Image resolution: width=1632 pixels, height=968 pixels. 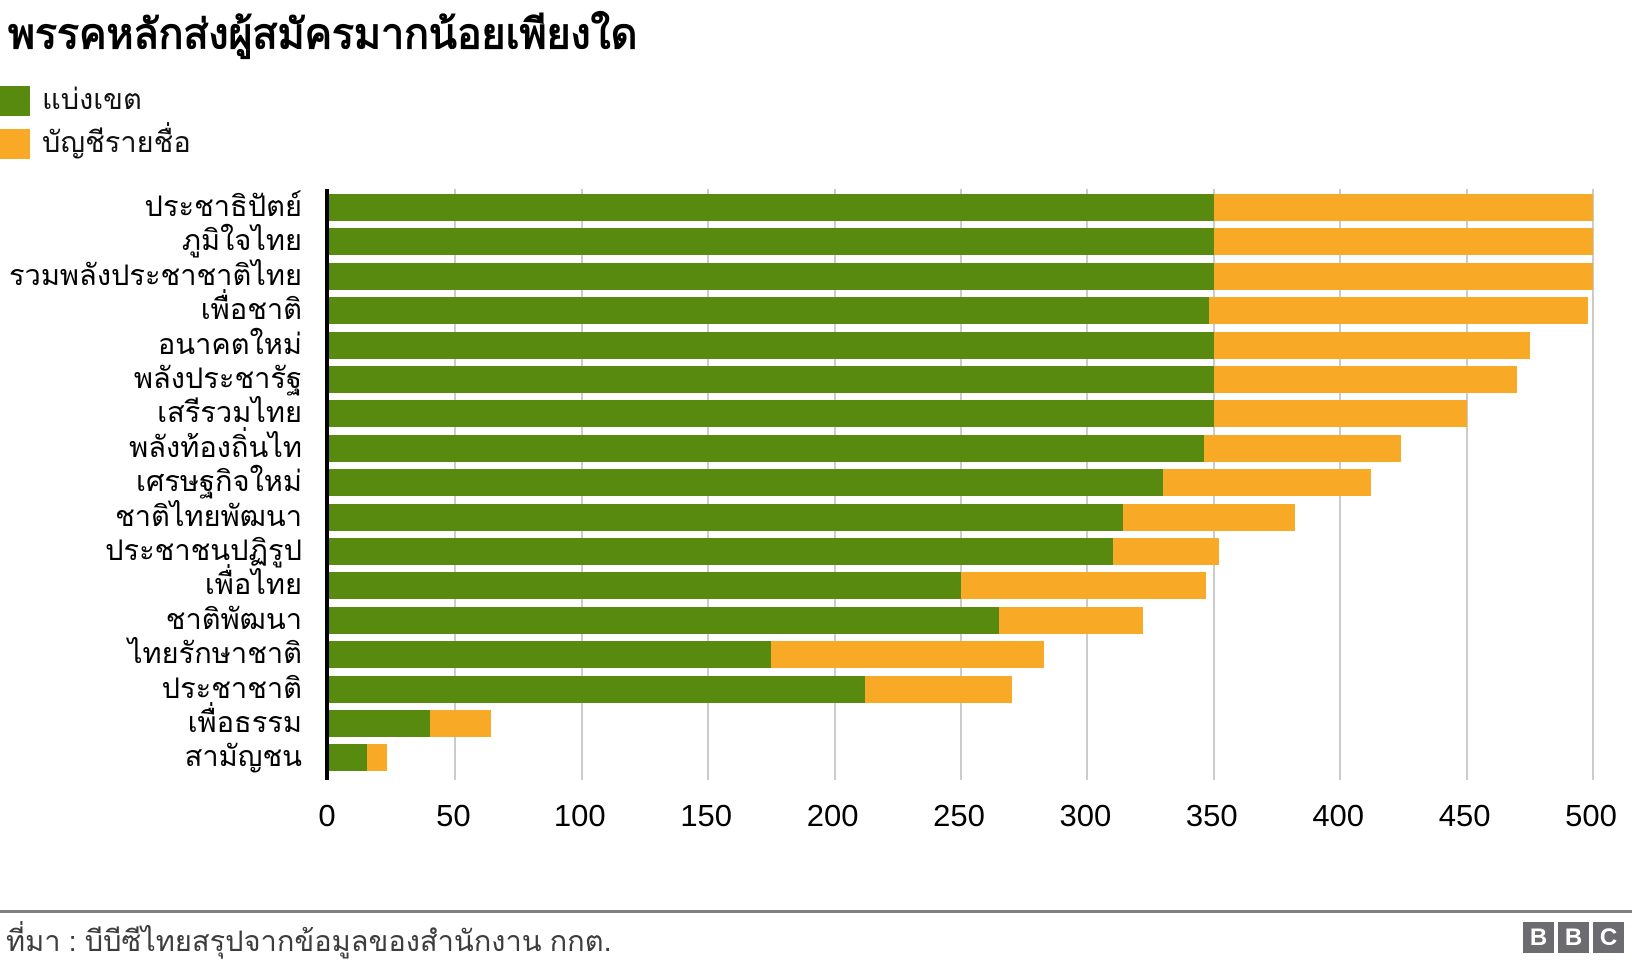 What do you see at coordinates (92, 100) in the screenshot?
I see `legend-label: แบ่งเขต` at bounding box center [92, 100].